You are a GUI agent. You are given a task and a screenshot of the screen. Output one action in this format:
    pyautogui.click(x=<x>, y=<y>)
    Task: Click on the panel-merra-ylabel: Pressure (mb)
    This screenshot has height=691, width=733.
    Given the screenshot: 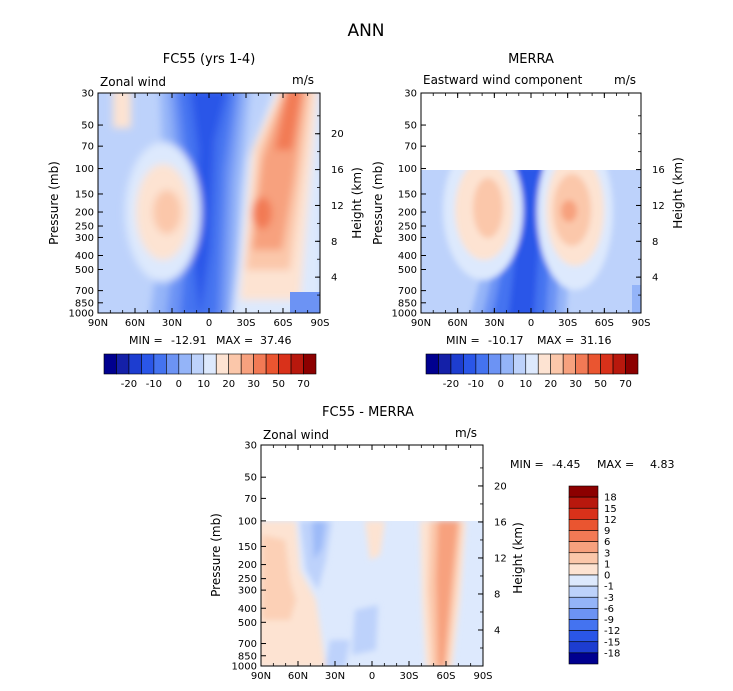 What is the action you would take?
    pyautogui.click(x=378, y=203)
    